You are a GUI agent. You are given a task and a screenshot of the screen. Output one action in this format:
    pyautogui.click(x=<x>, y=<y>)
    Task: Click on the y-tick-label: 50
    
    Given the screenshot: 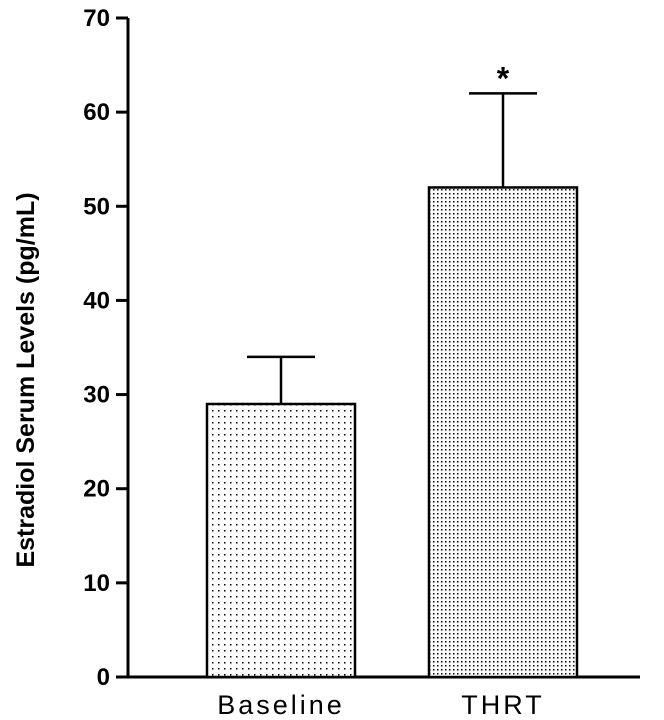 What is the action you would take?
    pyautogui.click(x=96, y=206)
    